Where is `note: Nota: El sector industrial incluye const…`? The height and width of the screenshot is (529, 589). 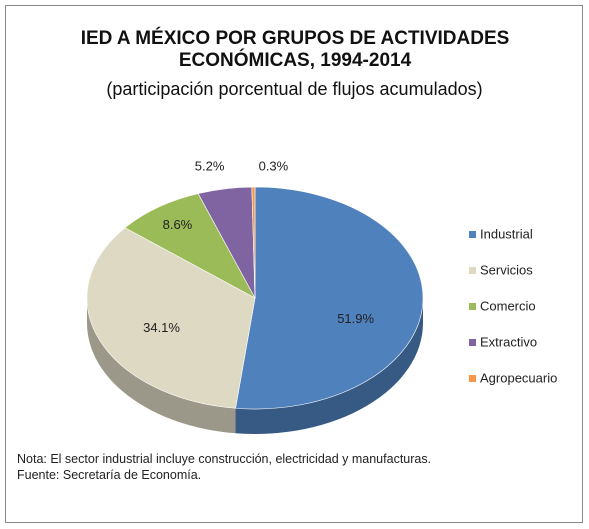 note: Nota: El sector industrial incluye const… is located at coordinates (224, 459).